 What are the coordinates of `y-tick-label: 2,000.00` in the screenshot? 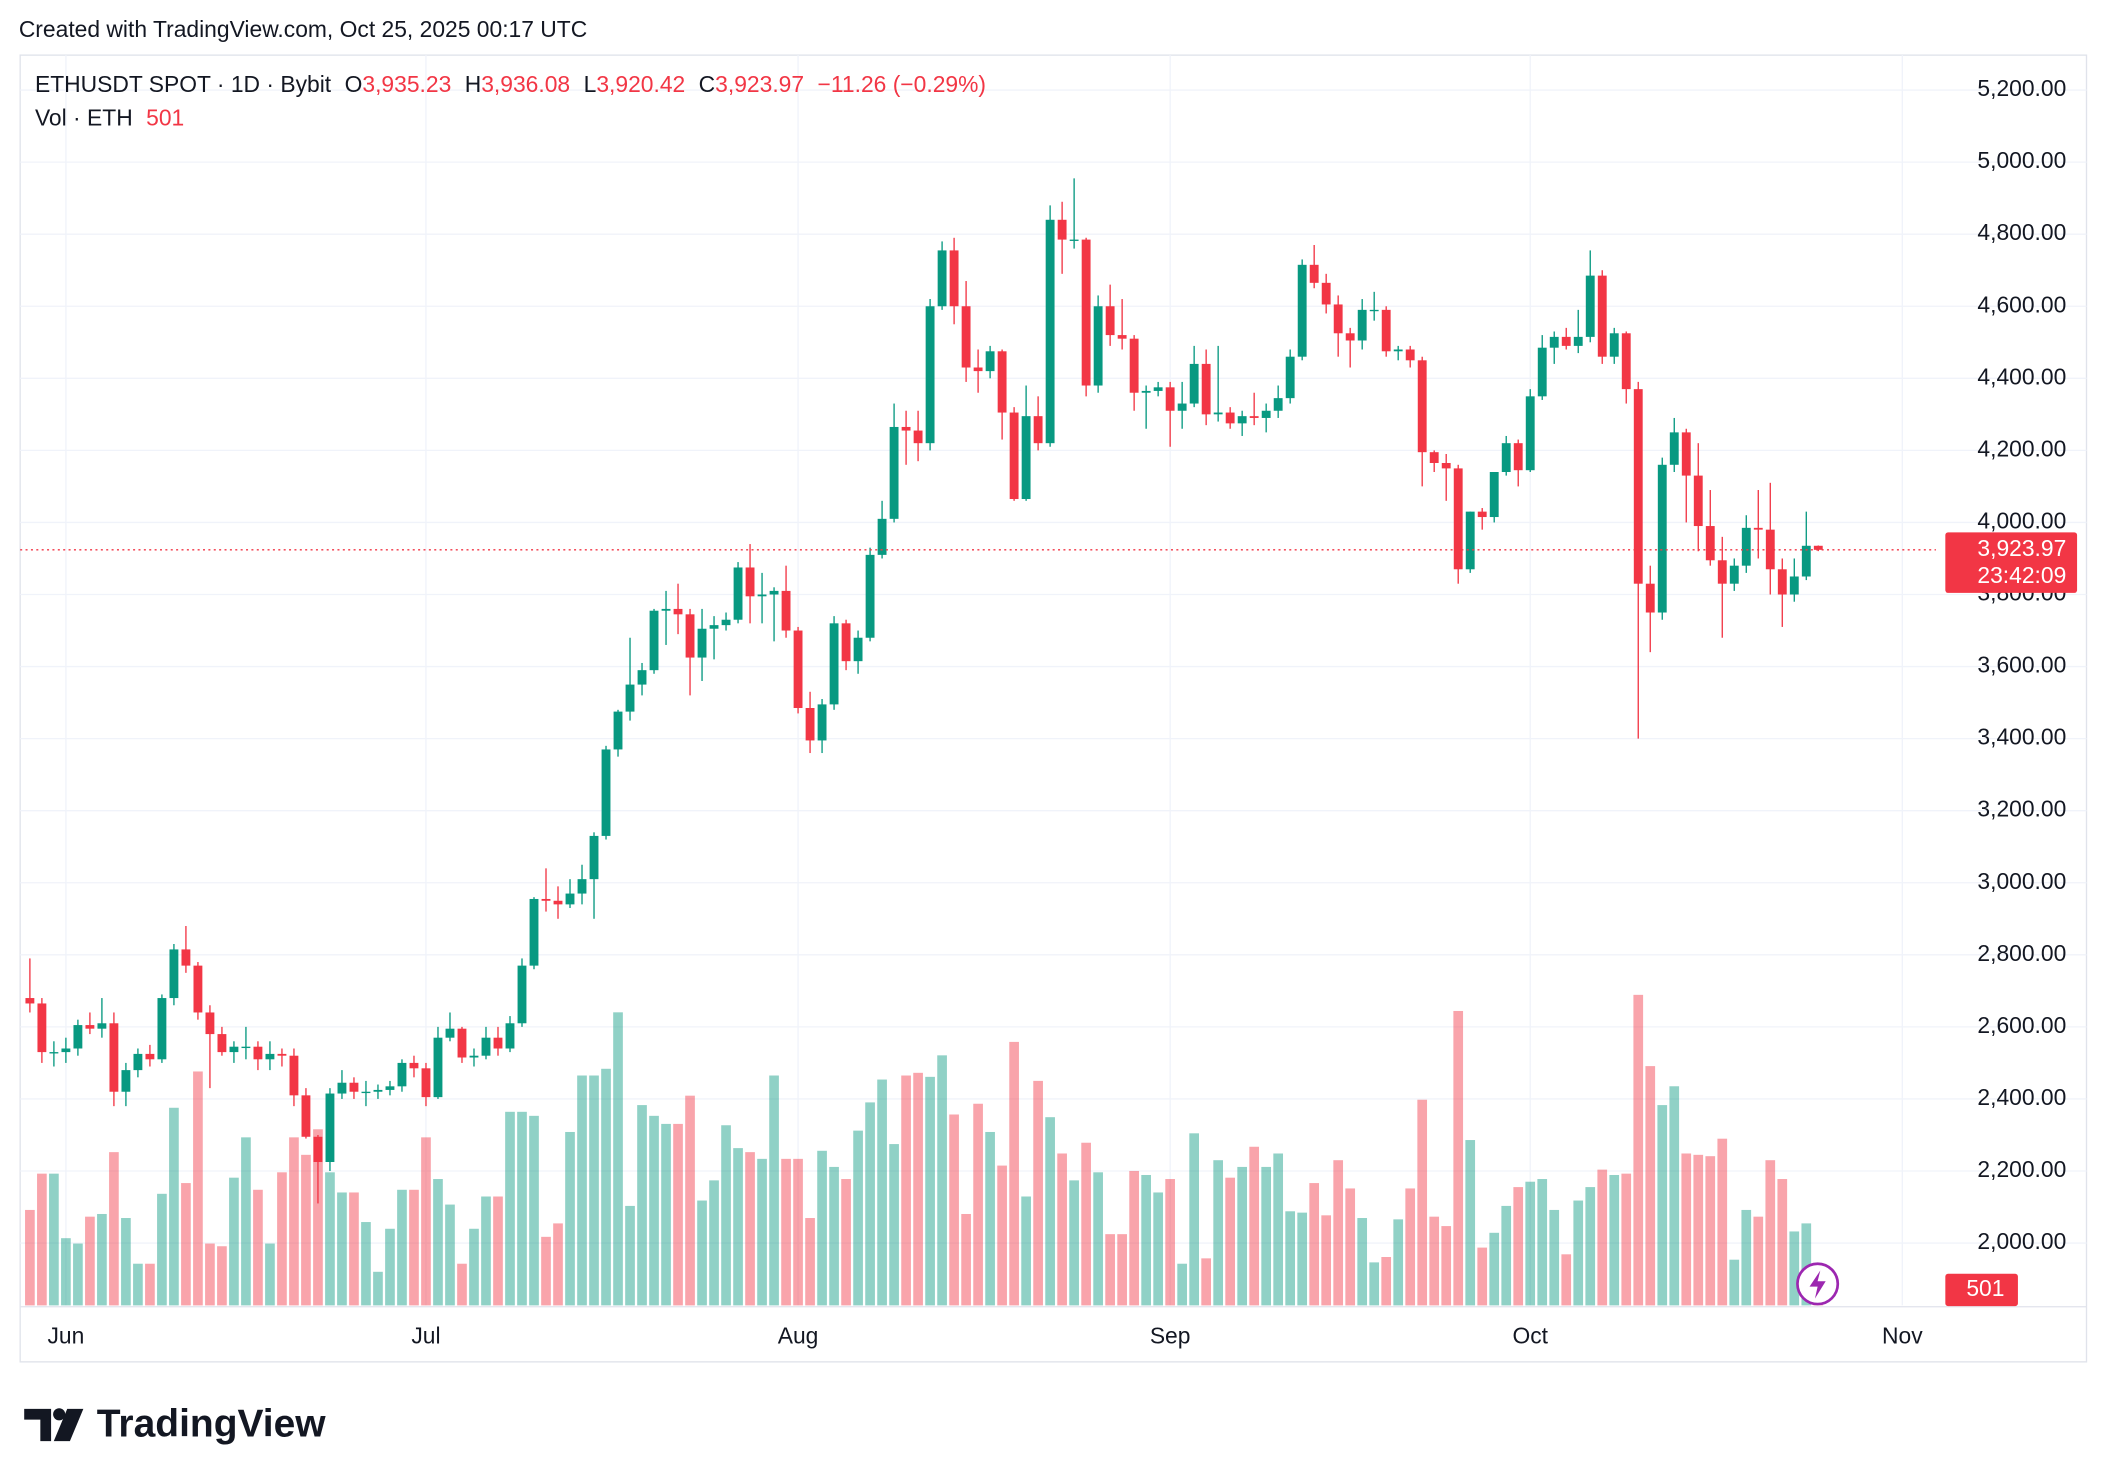 It's located at (2021, 1241).